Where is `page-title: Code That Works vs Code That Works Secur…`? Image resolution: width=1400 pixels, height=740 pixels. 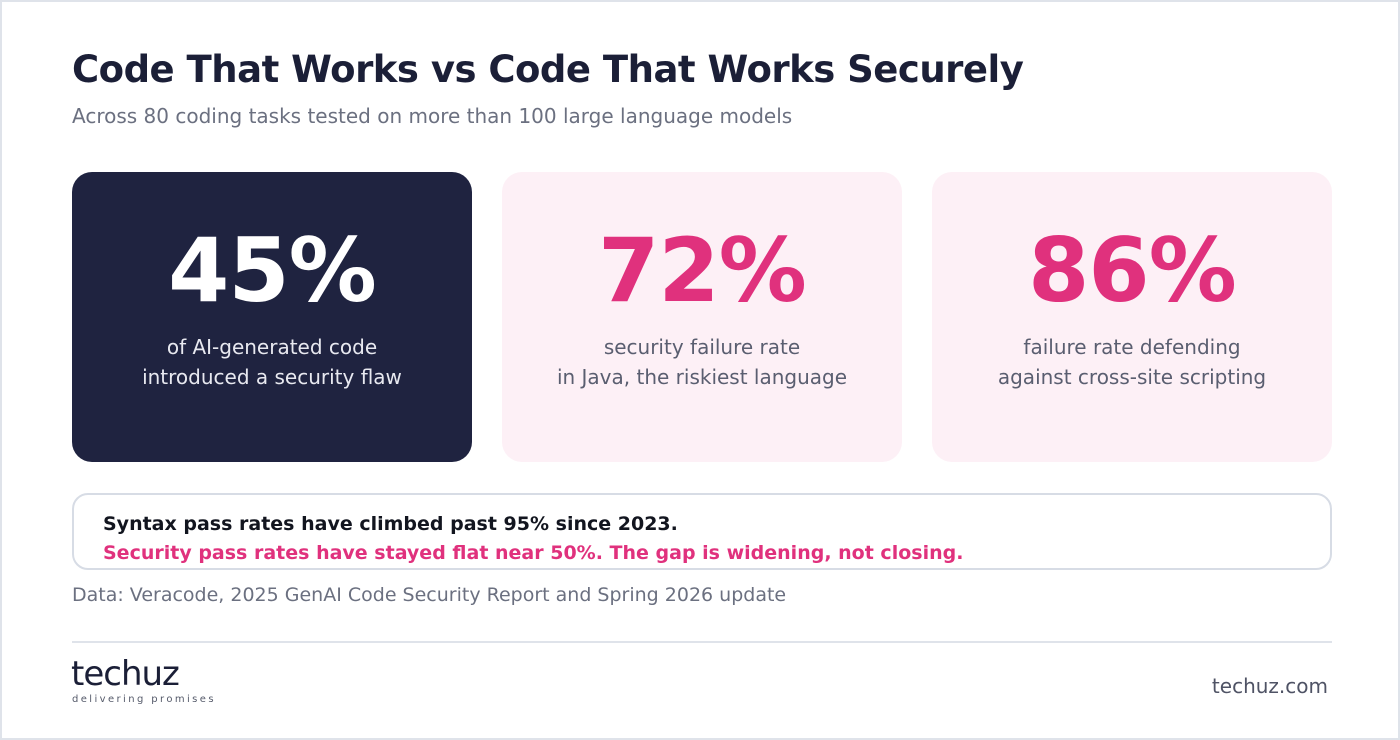 page-title: Code That Works vs Code That Works Secur… is located at coordinates (548, 69).